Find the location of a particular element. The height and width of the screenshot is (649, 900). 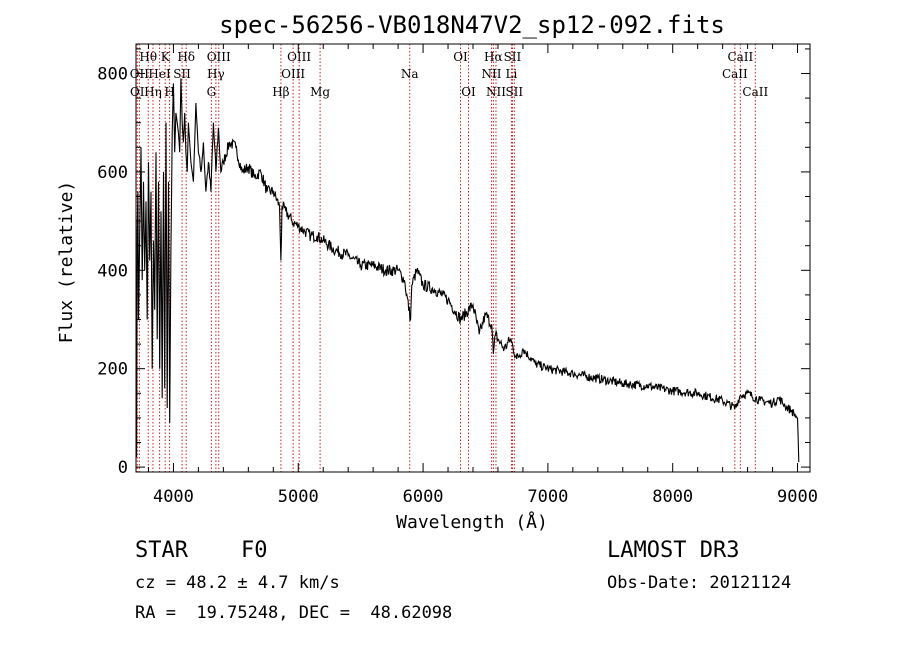

line-label: Hγ is located at coordinates (216, 74).